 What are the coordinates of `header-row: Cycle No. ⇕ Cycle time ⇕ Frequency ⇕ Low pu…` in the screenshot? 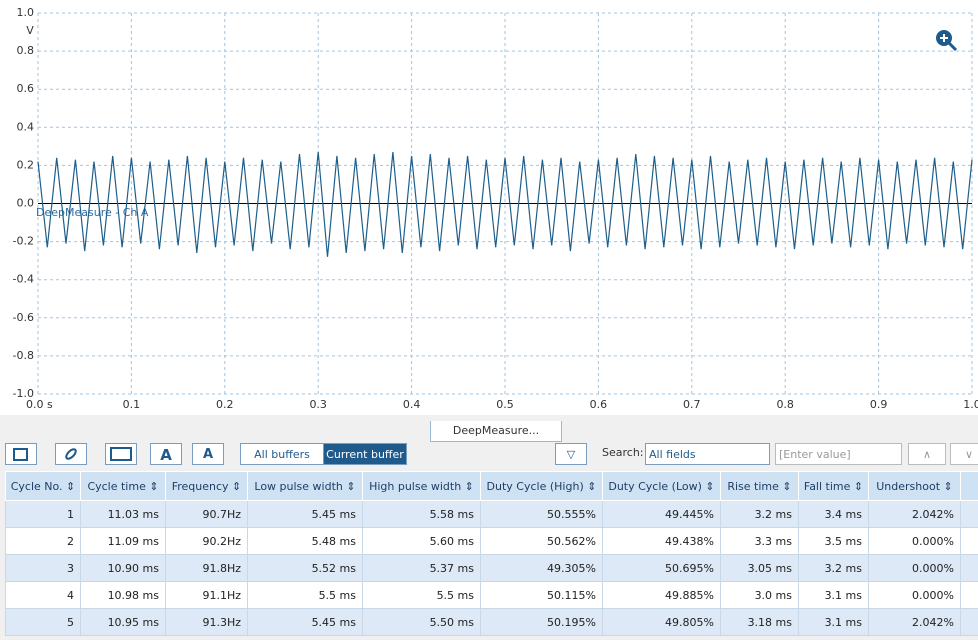 It's located at (491, 486).